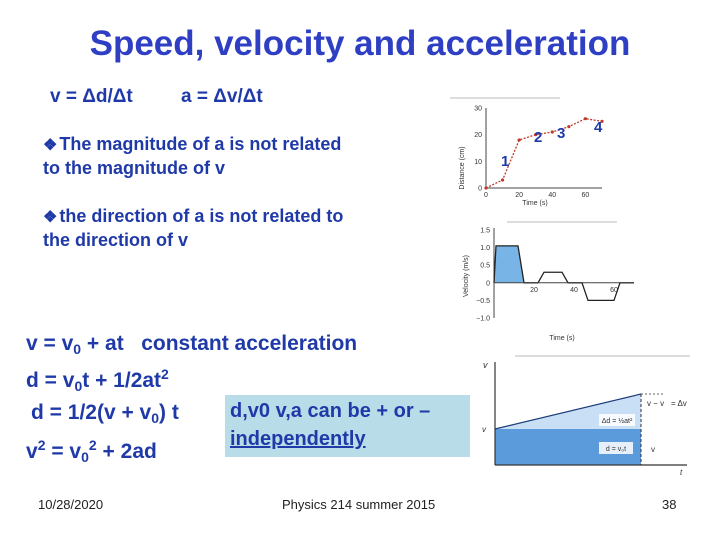 This screenshot has width=720, height=540. Describe the element at coordinates (478, 149) in the screenshot. I see `g1-y-ticks: 30 20 10 0` at that location.